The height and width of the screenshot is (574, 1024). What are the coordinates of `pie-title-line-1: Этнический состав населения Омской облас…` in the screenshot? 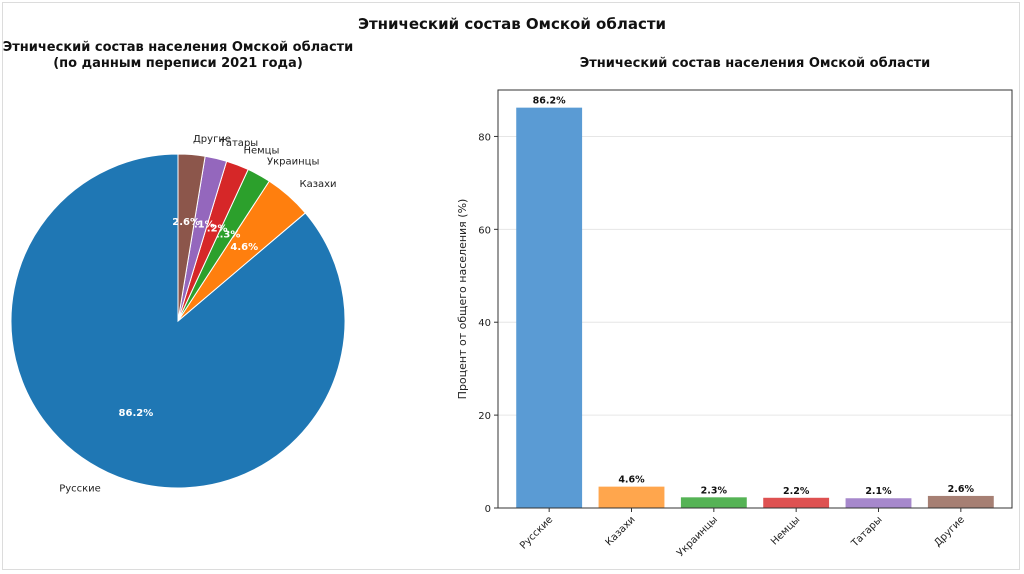 It's located at (178, 47).